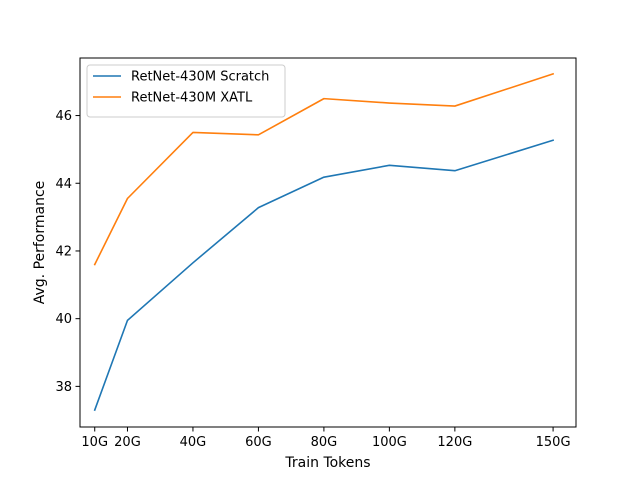 The image size is (640, 480). What do you see at coordinates (553, 442) in the screenshot?
I see `x-tick-label: 150G` at bounding box center [553, 442].